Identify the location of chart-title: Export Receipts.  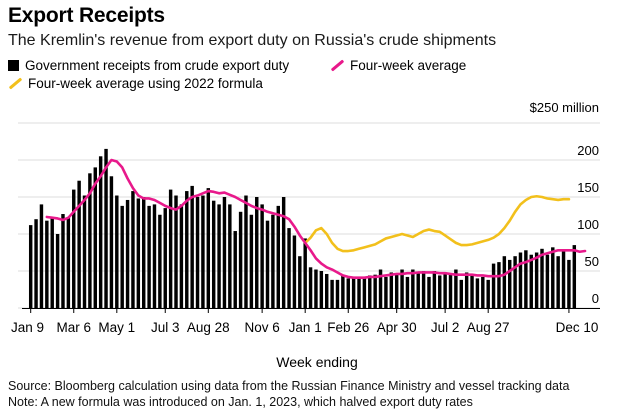
(86, 15).